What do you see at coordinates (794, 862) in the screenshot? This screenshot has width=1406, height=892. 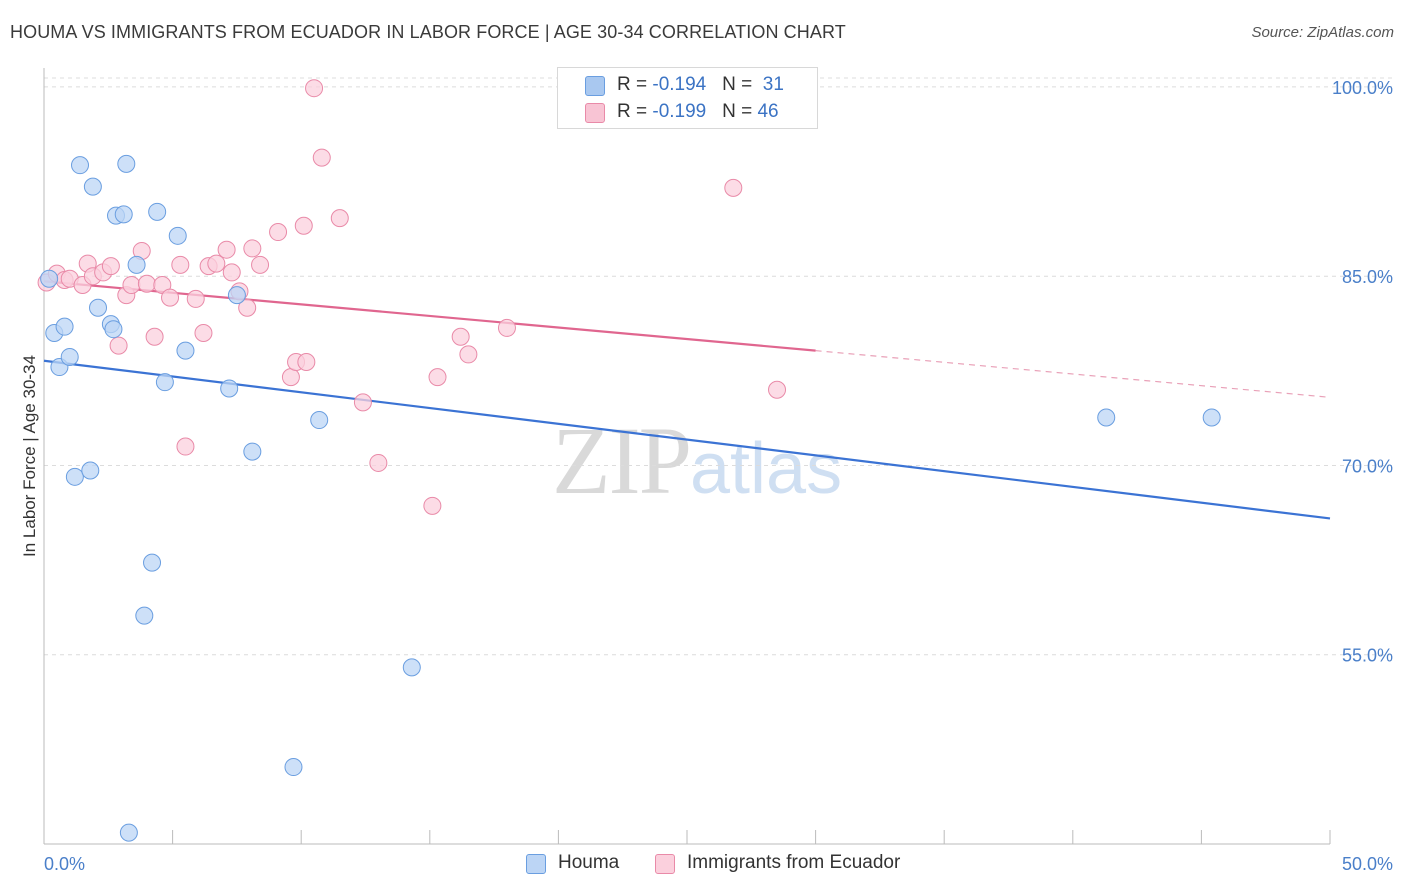 I see `bottom-legend-label-ecuador: Immigrants from Ecuador` at bounding box center [794, 862].